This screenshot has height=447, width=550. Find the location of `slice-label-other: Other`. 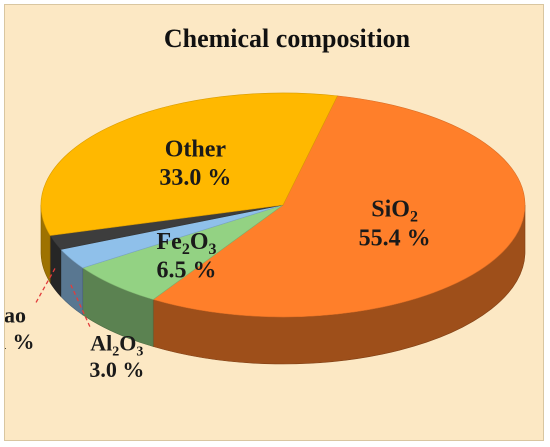

slice-label-other: Other is located at coordinates (196, 149).